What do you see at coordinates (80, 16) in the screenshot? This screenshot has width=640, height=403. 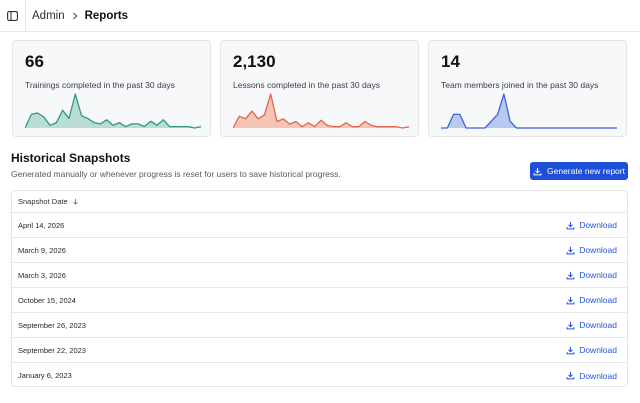 I see `breadcrumb: Admin Reports` at bounding box center [80, 16].